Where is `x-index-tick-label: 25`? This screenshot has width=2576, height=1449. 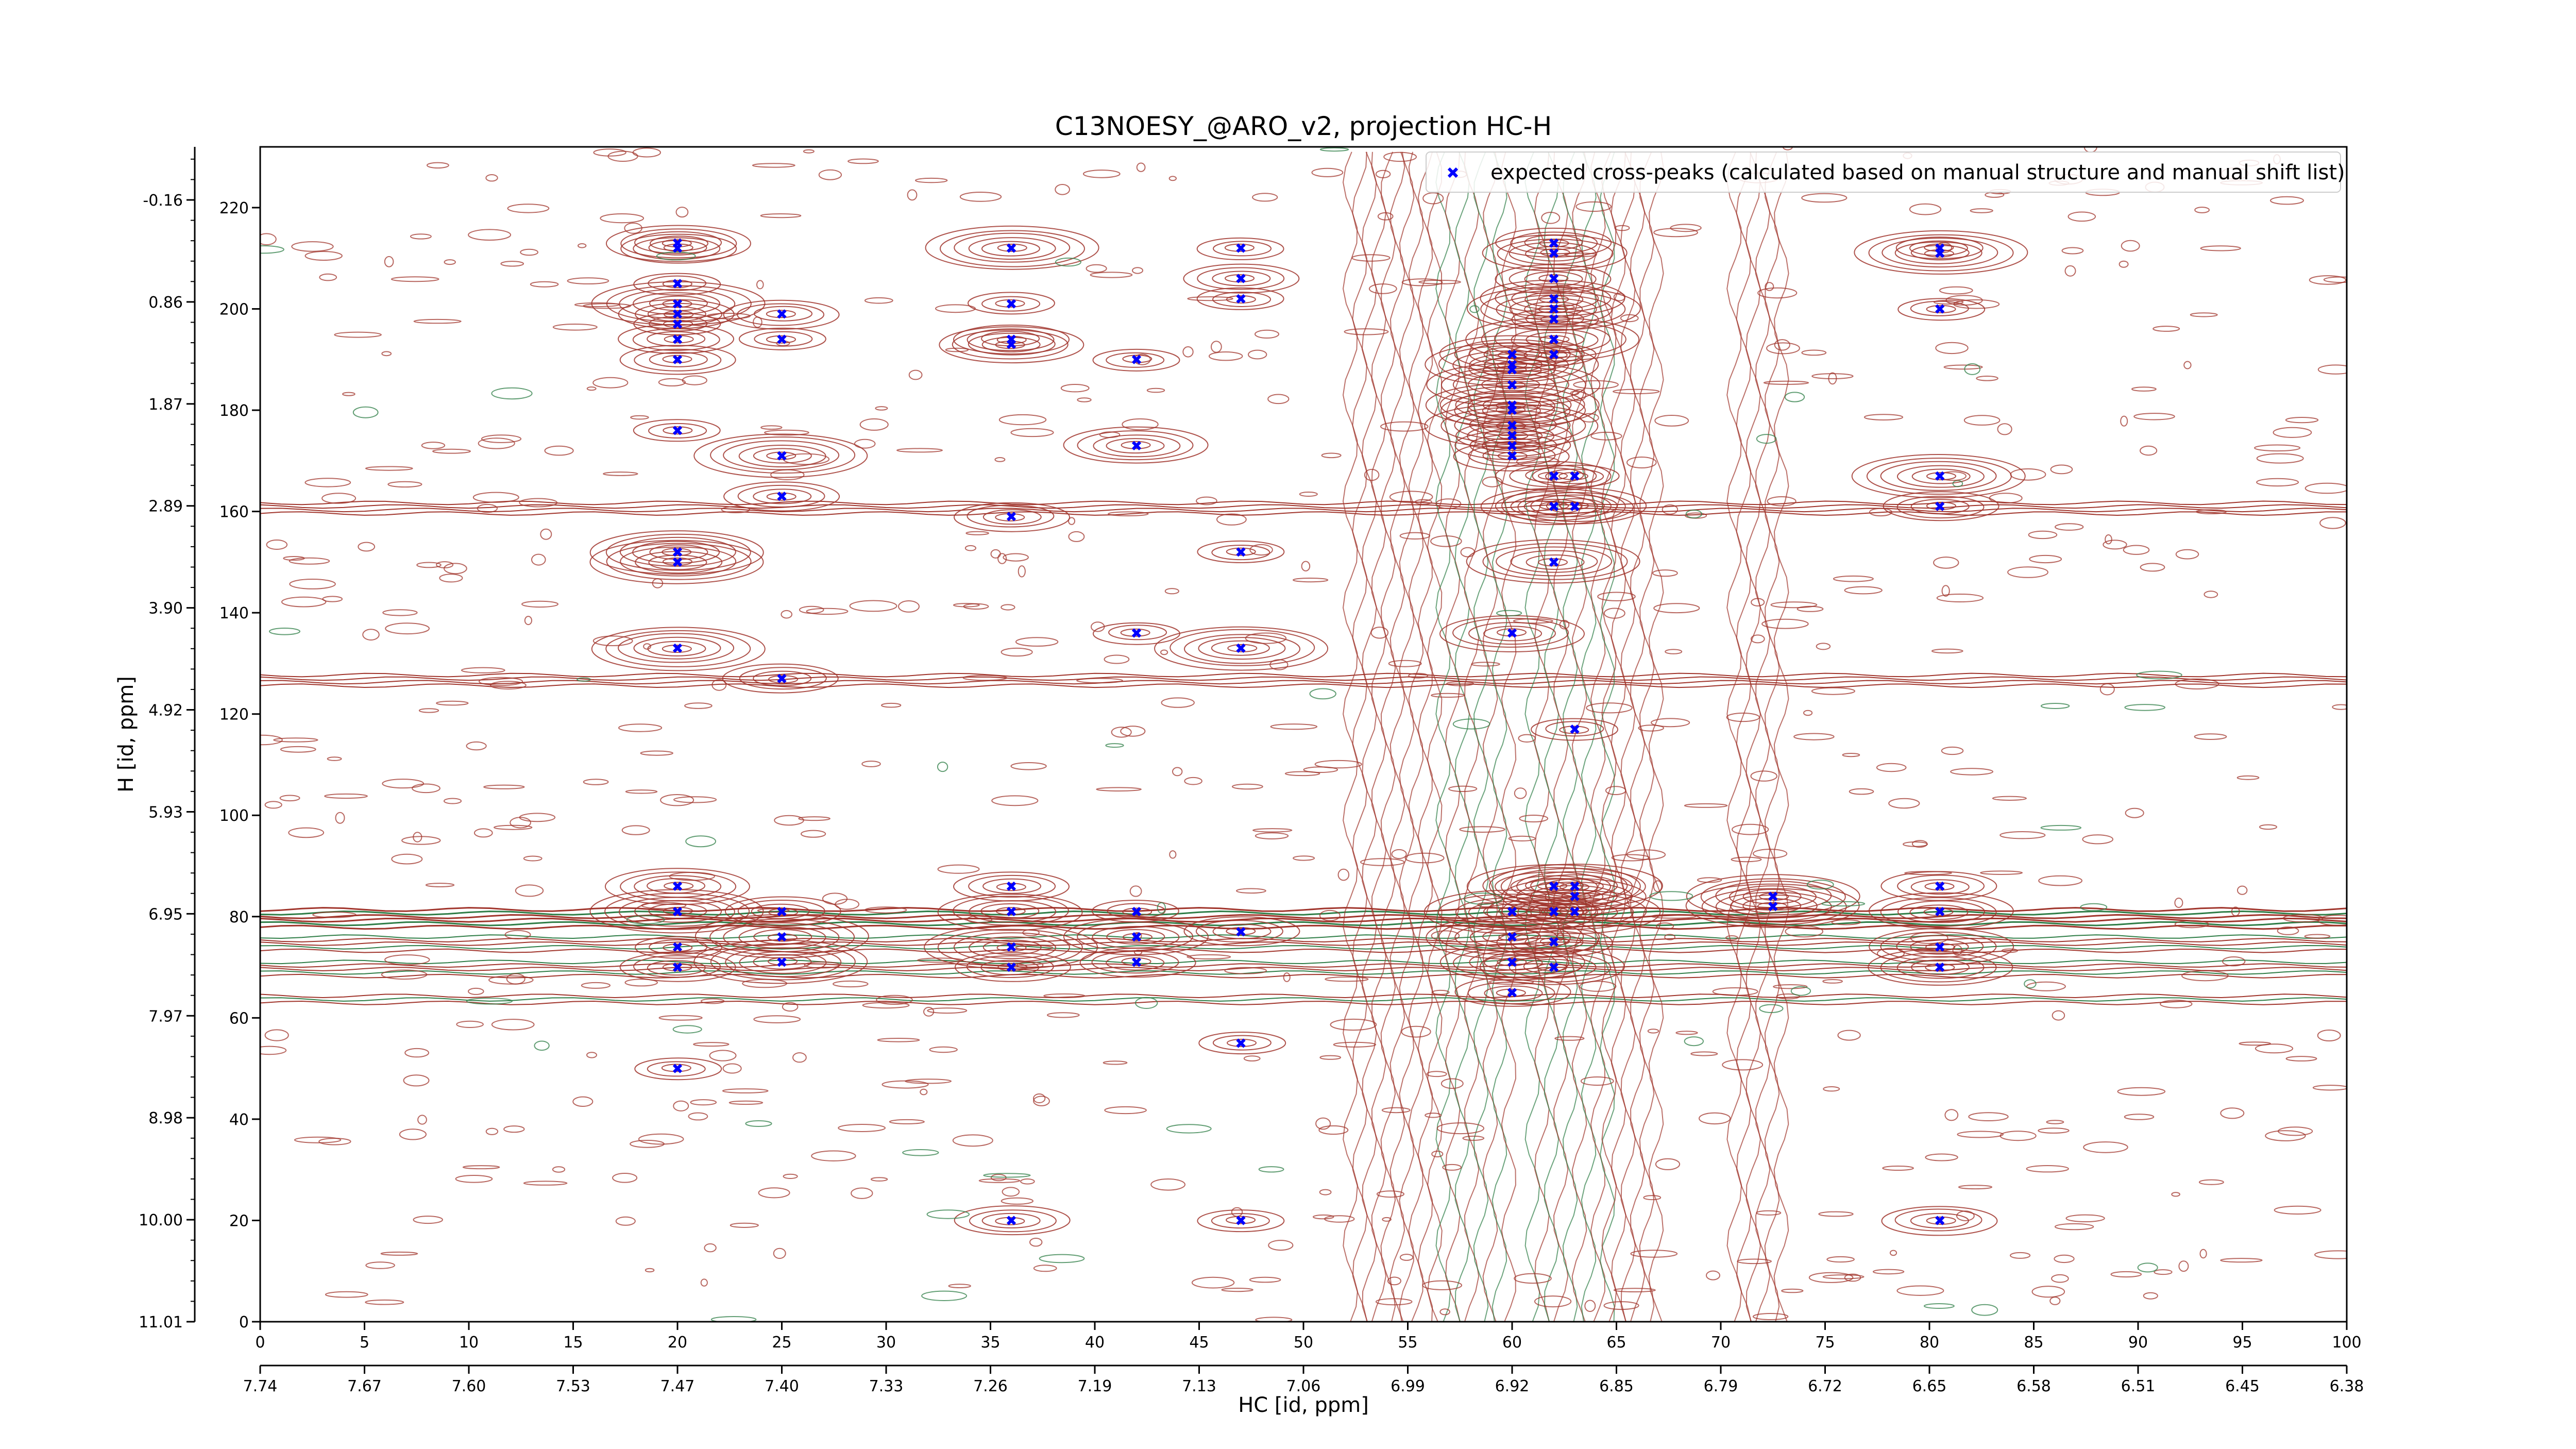 x-index-tick-label: 25 is located at coordinates (781, 1343).